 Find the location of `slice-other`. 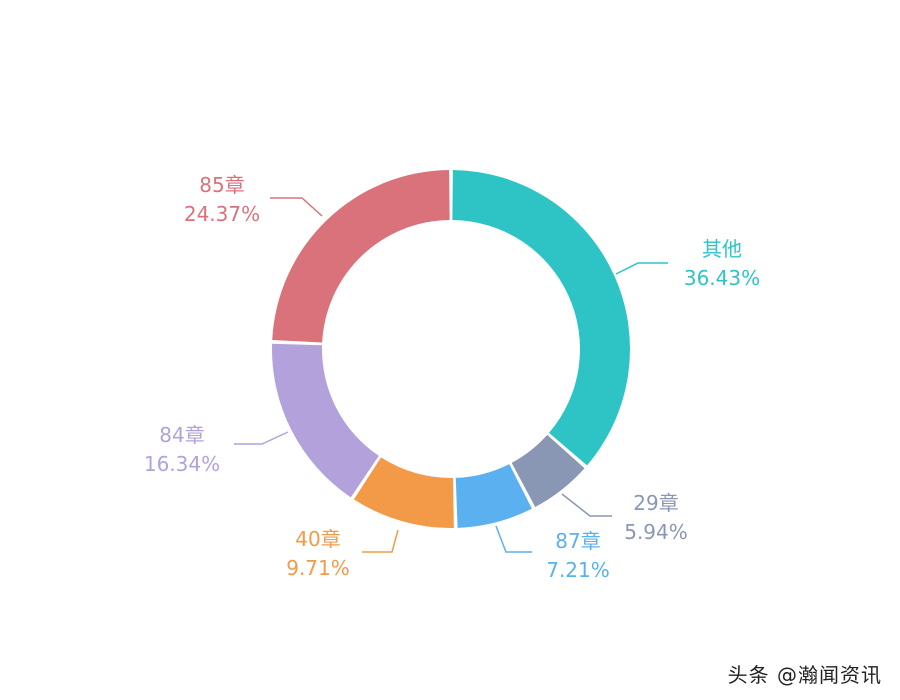

slice-other is located at coordinates (541, 318).